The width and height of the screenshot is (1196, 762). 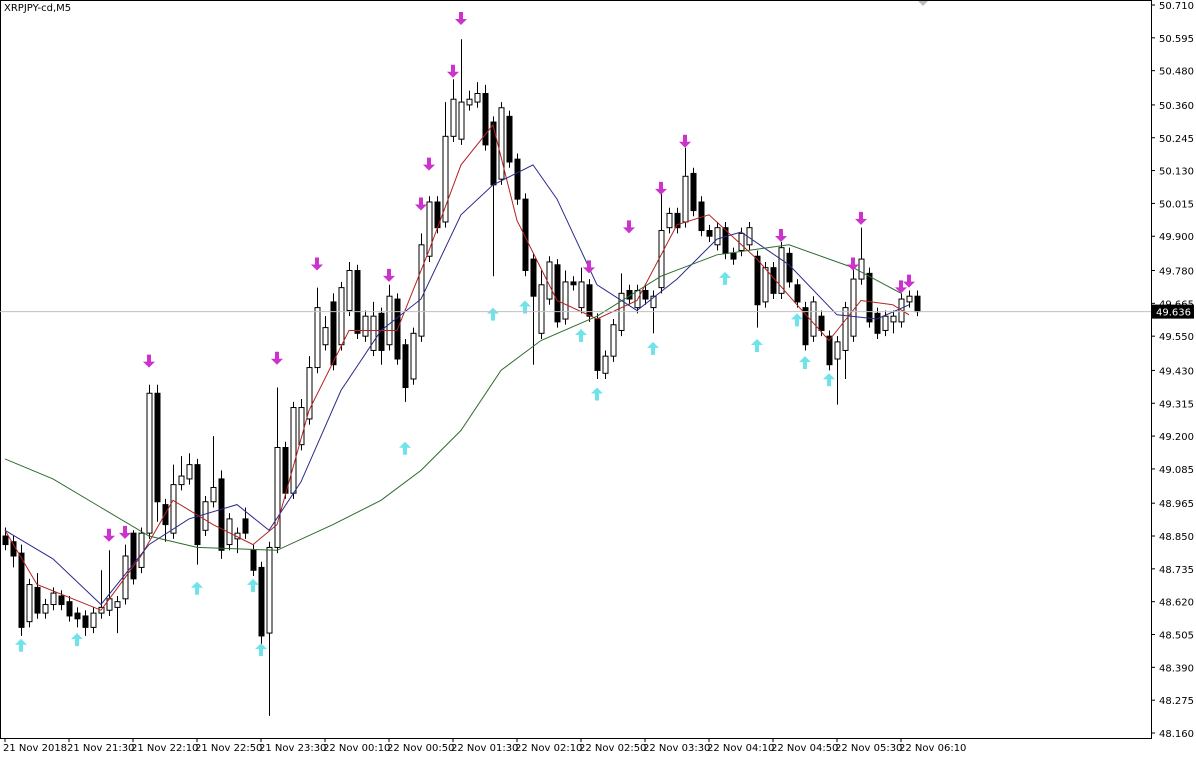 What do you see at coordinates (1176, 371) in the screenshot?
I see `y-tick-label: 49.430` at bounding box center [1176, 371].